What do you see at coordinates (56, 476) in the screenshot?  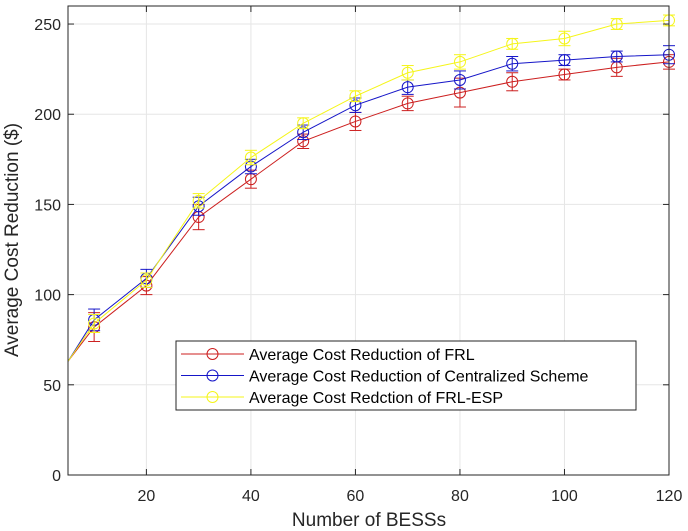 I see `y-tick-label: 0` at bounding box center [56, 476].